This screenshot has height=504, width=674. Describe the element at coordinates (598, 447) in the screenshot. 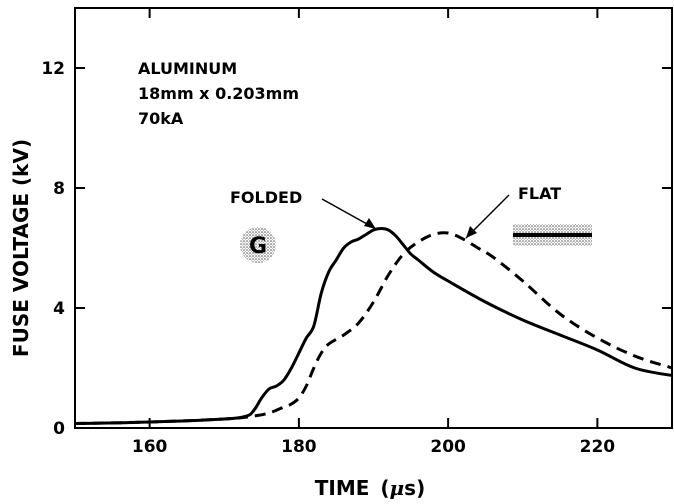

I see `x-tick-label: 220` at that location.